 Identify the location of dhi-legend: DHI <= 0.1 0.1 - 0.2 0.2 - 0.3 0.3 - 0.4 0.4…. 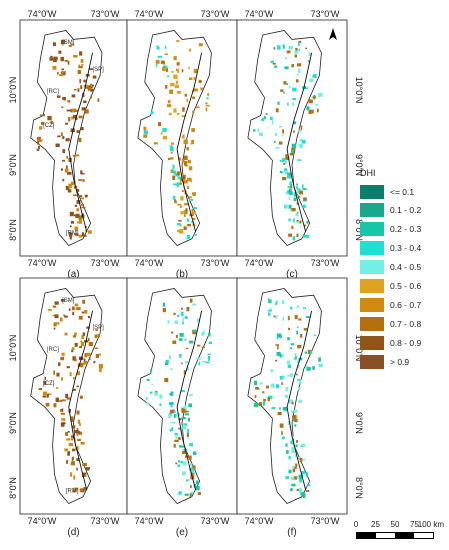
(390, 270).